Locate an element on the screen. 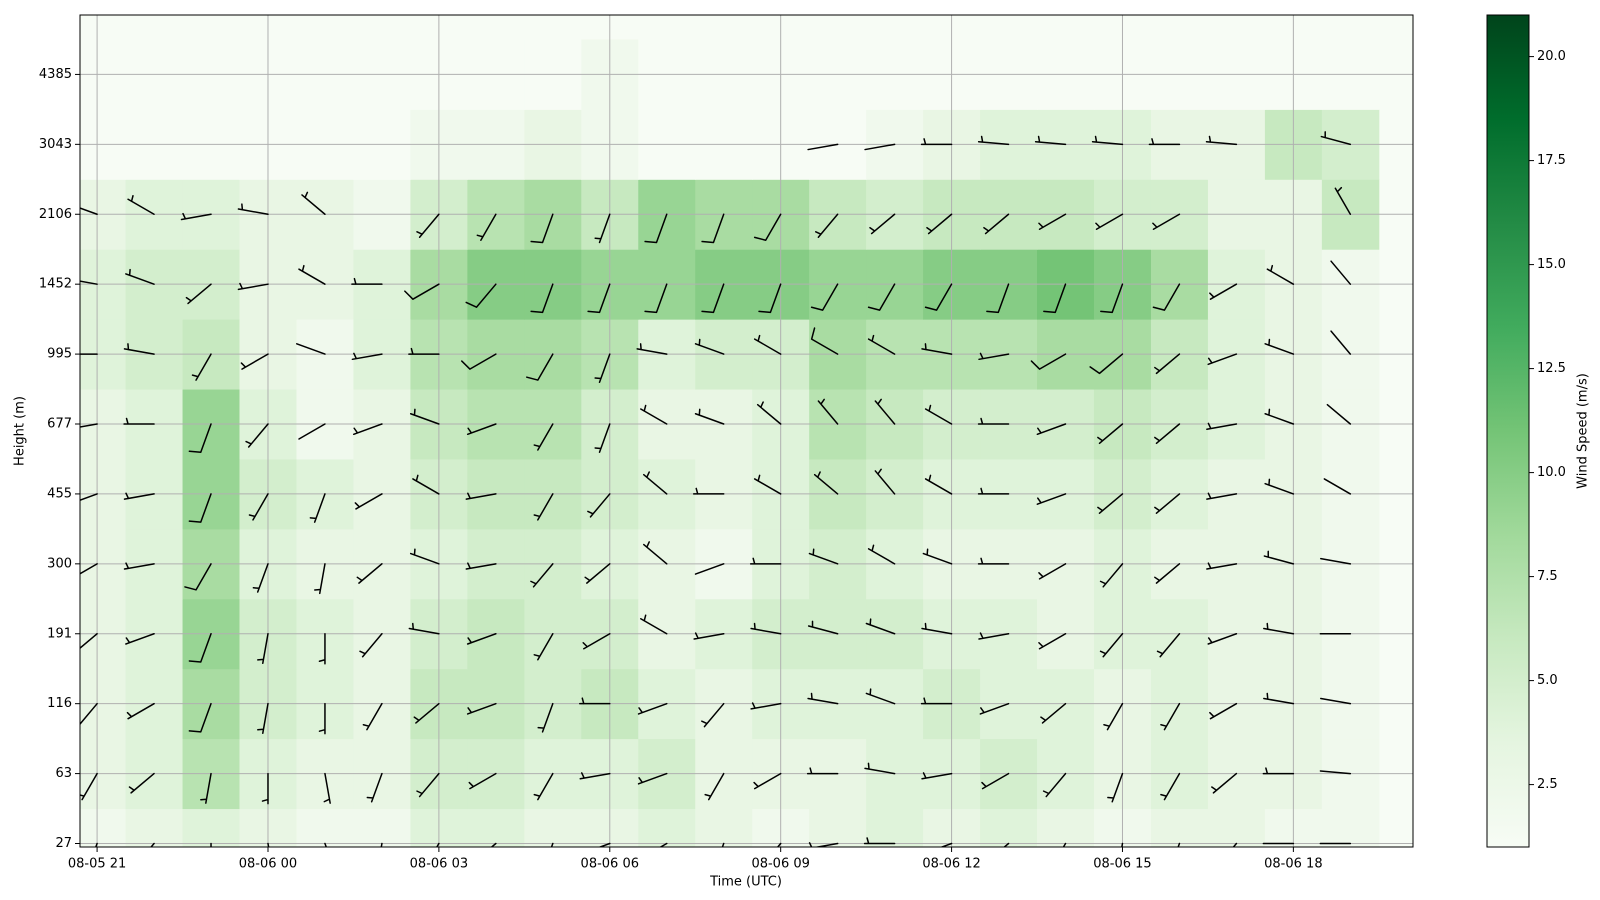  y-tick-label: 1452 is located at coordinates (55, 284).